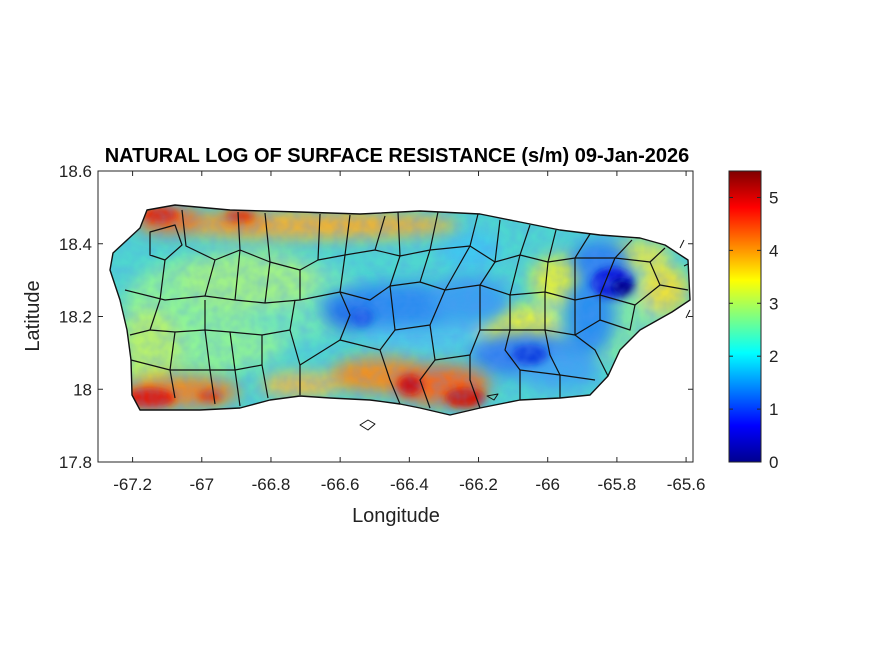  Describe the element at coordinates (686, 484) in the screenshot. I see `x-tick-label: -65.6` at that location.